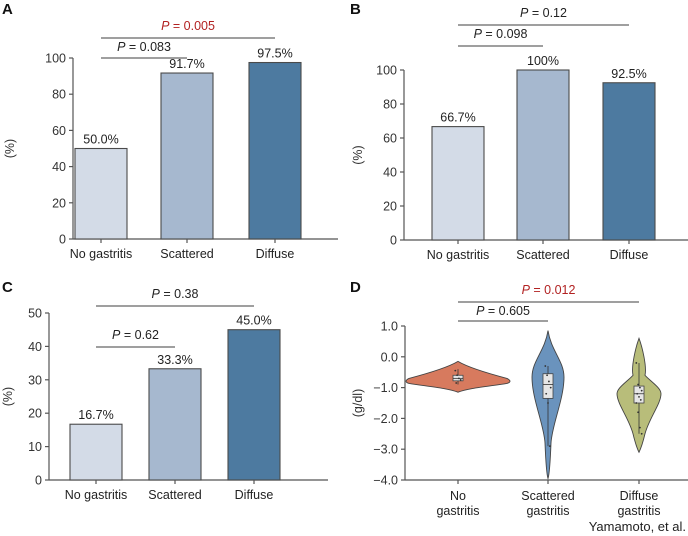  I want to click on data-label: 100%, so click(543, 61).